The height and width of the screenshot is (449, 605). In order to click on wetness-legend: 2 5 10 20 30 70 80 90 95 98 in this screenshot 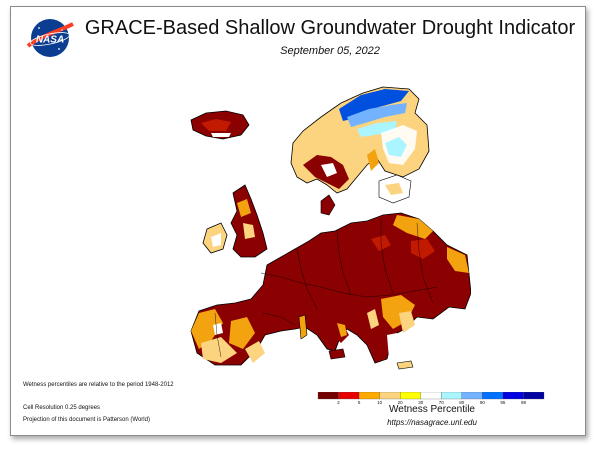, I will do `click(431, 398)`.